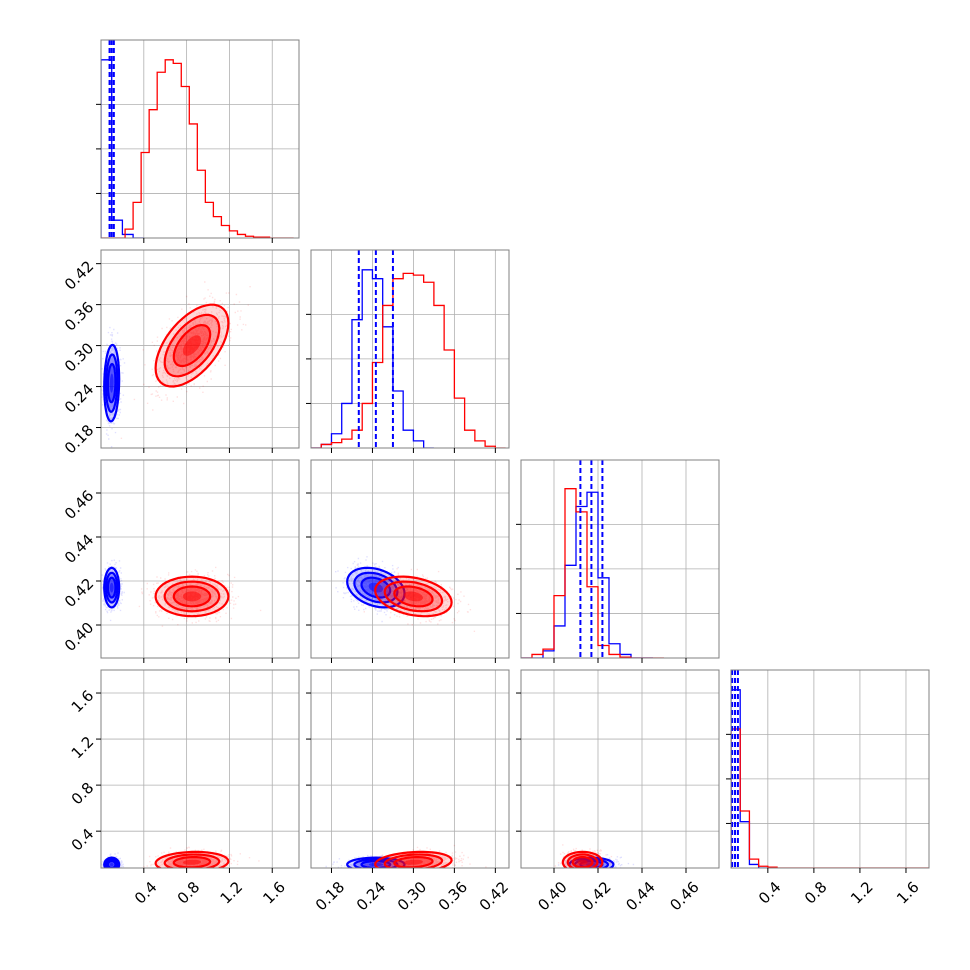 This screenshot has height=970, width=970. I want to click on x-tick-label-1: 0.36, so click(453, 896).